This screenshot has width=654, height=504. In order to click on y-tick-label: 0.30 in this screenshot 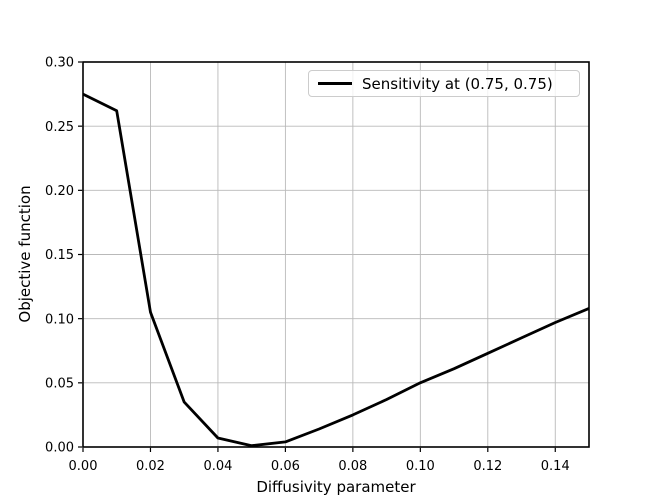, I will do `click(59, 63)`.